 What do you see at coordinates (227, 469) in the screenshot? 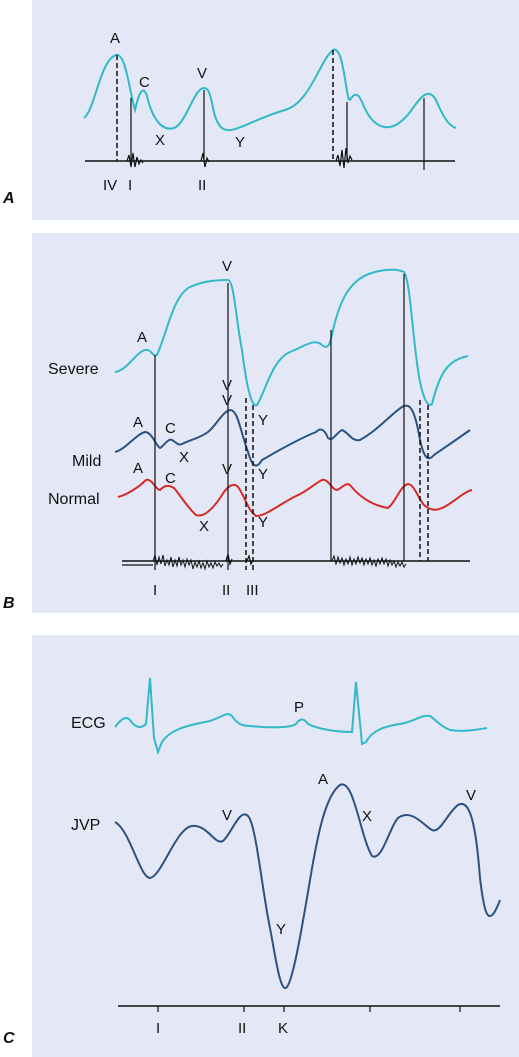
I see `b-normal-V: V` at bounding box center [227, 469].